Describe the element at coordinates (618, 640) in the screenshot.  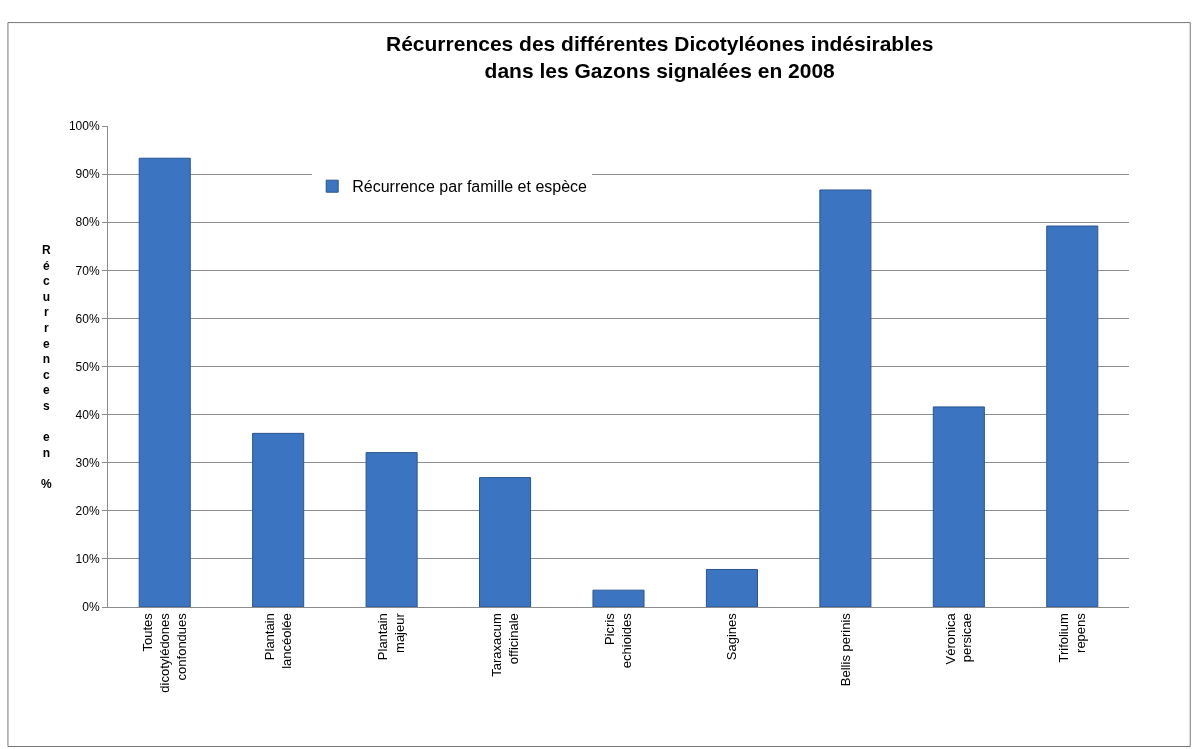
I see `x-tick-label: Picris echioides` at that location.